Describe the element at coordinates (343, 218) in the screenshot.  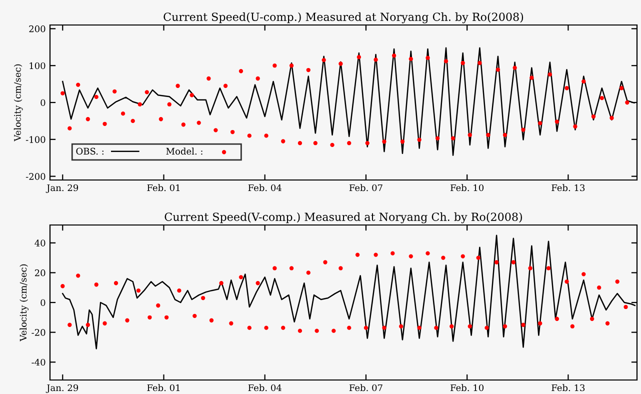
I see `chart-title: Current Speed(V-comp.) Measured at Noryang Ch. by Ro(2008)` at that location.